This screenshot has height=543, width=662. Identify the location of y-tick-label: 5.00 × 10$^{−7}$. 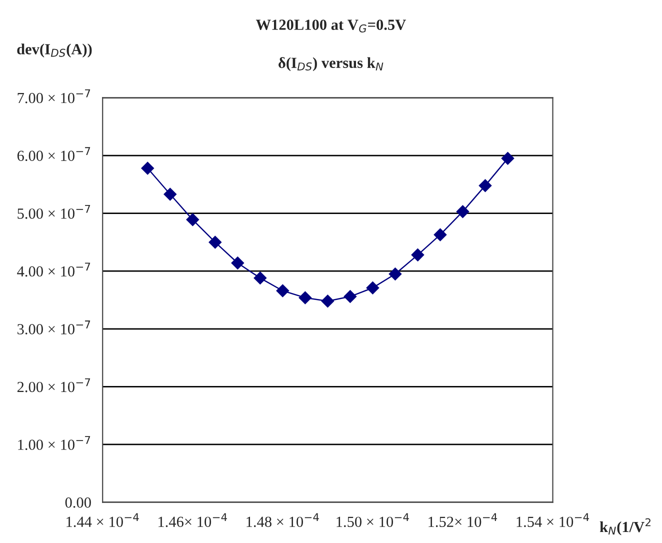
(54, 211).